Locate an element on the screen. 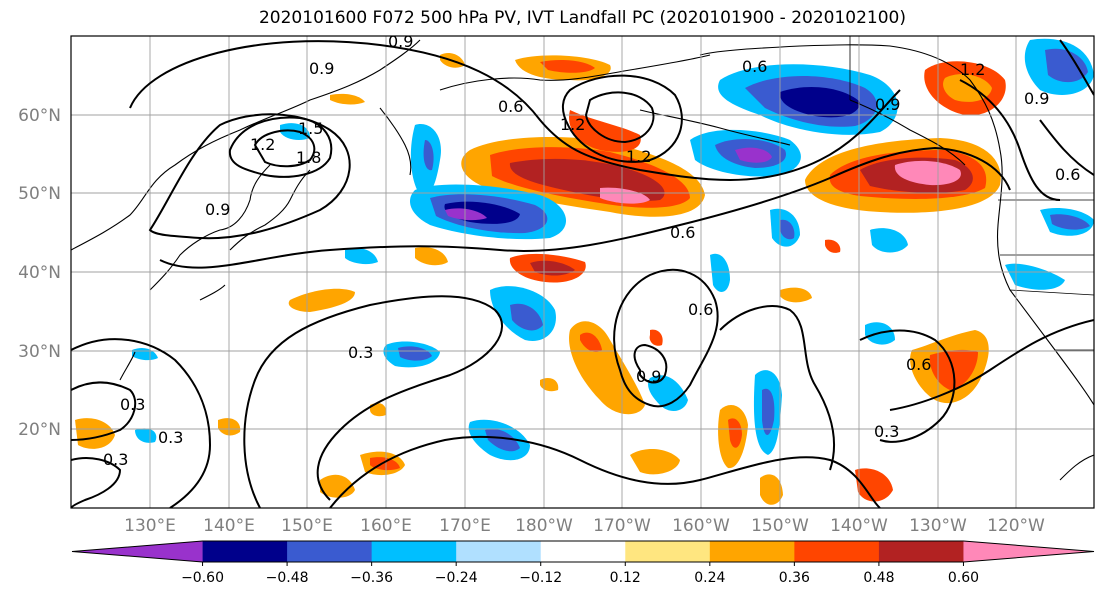 The width and height of the screenshot is (1105, 601). colorbar-tick-label: 0.36 is located at coordinates (794, 578).